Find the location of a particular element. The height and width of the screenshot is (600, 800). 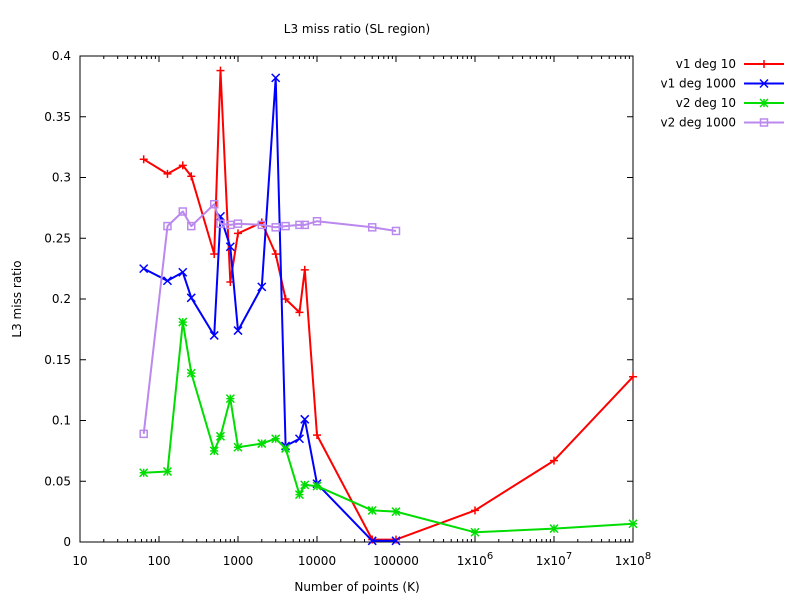

x-tick-label: 10 is located at coordinates (79, 561).